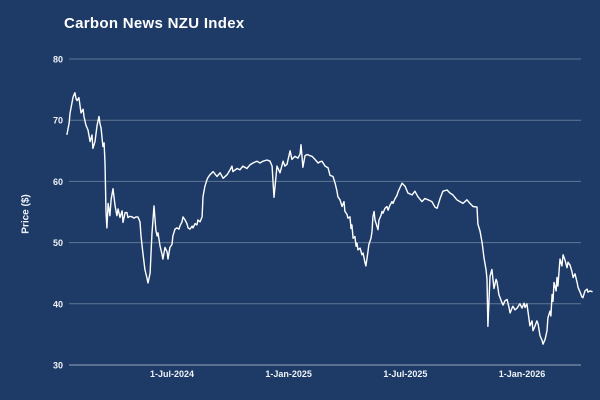  I want to click on y-tick-label-60: 60, so click(58, 182).